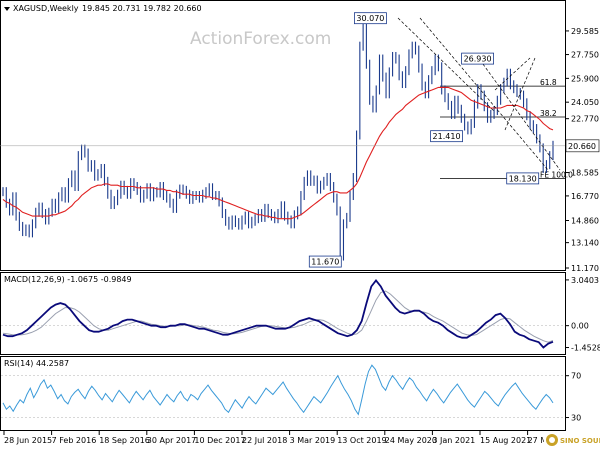 The width and height of the screenshot is (600, 454). Describe the element at coordinates (585, 173) in the screenshot. I see `price-ytick-label: 18.585` at that location.